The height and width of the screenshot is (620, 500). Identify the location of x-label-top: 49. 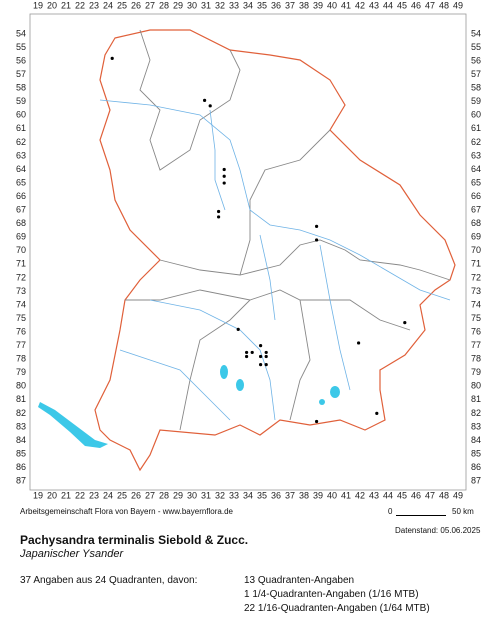
(458, 5).